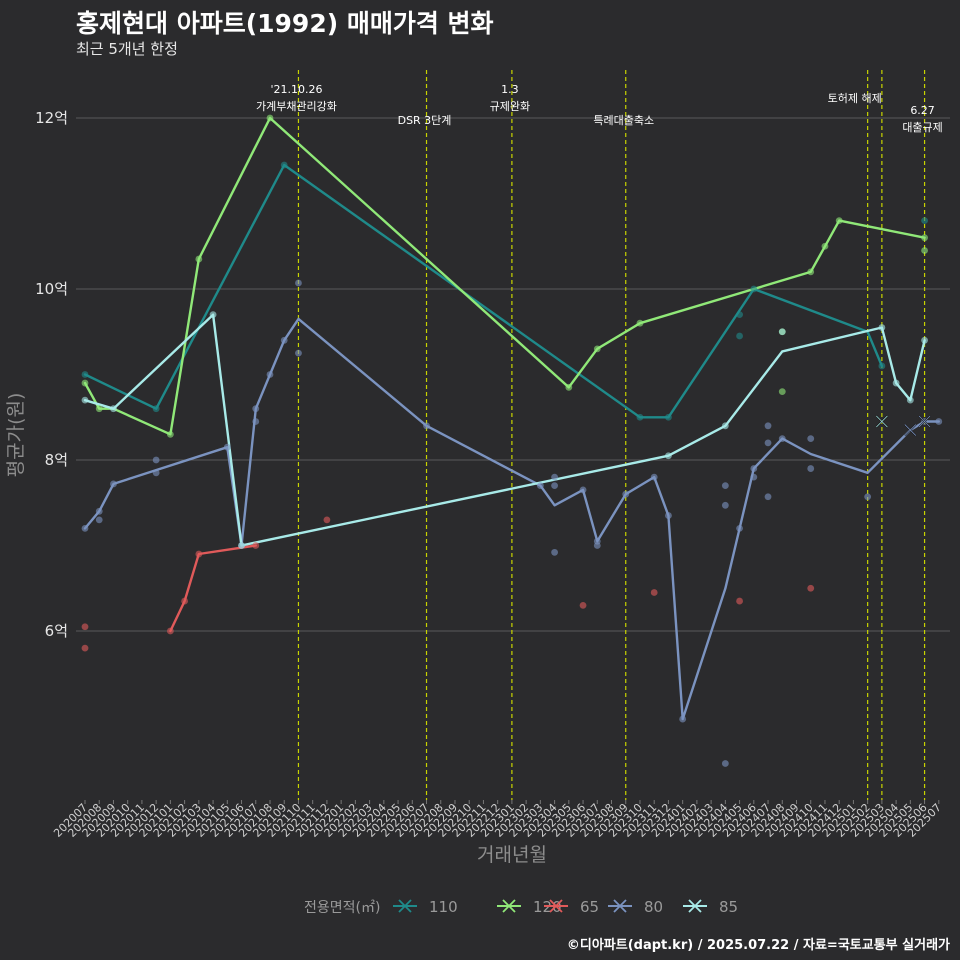  Describe the element at coordinates (589, 907) in the screenshot. I see `legend-label-65: 65` at that location.